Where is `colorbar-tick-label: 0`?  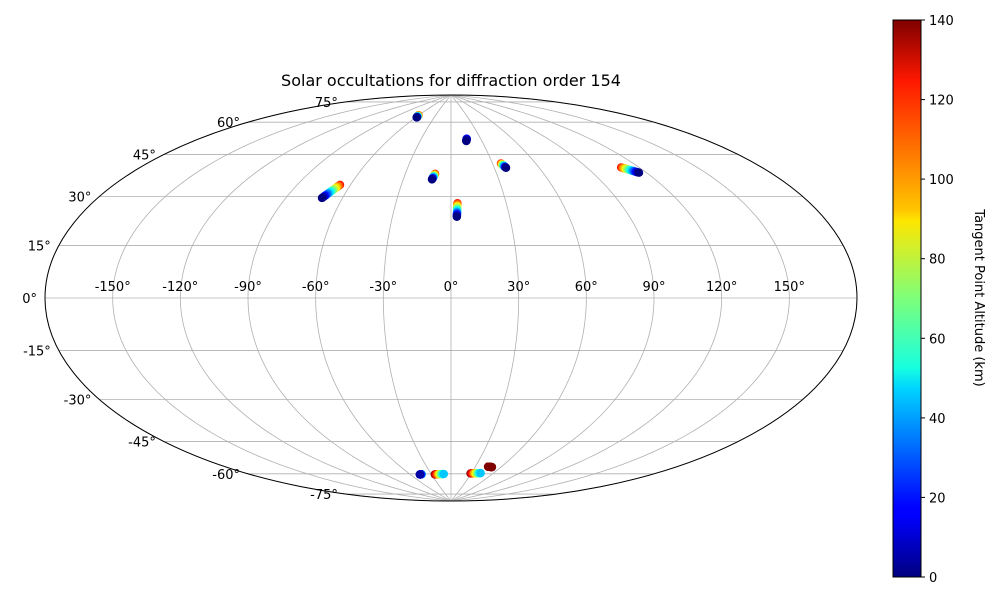
colorbar-tick-label: 0 is located at coordinates (933, 578).